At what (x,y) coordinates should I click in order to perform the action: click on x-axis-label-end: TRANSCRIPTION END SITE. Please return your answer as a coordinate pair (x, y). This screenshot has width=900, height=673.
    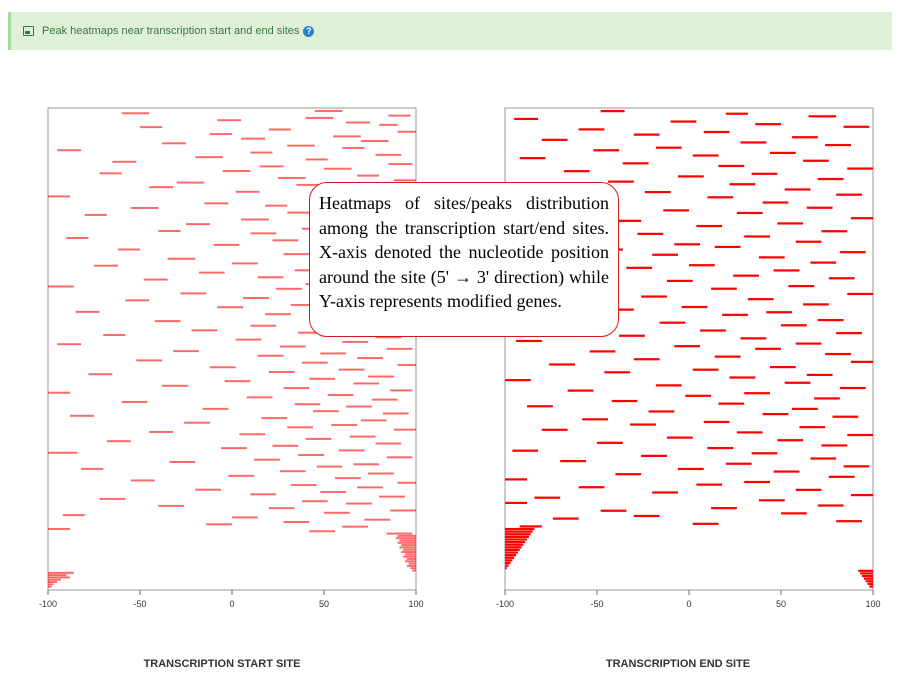
    Looking at the image, I should click on (678, 664).